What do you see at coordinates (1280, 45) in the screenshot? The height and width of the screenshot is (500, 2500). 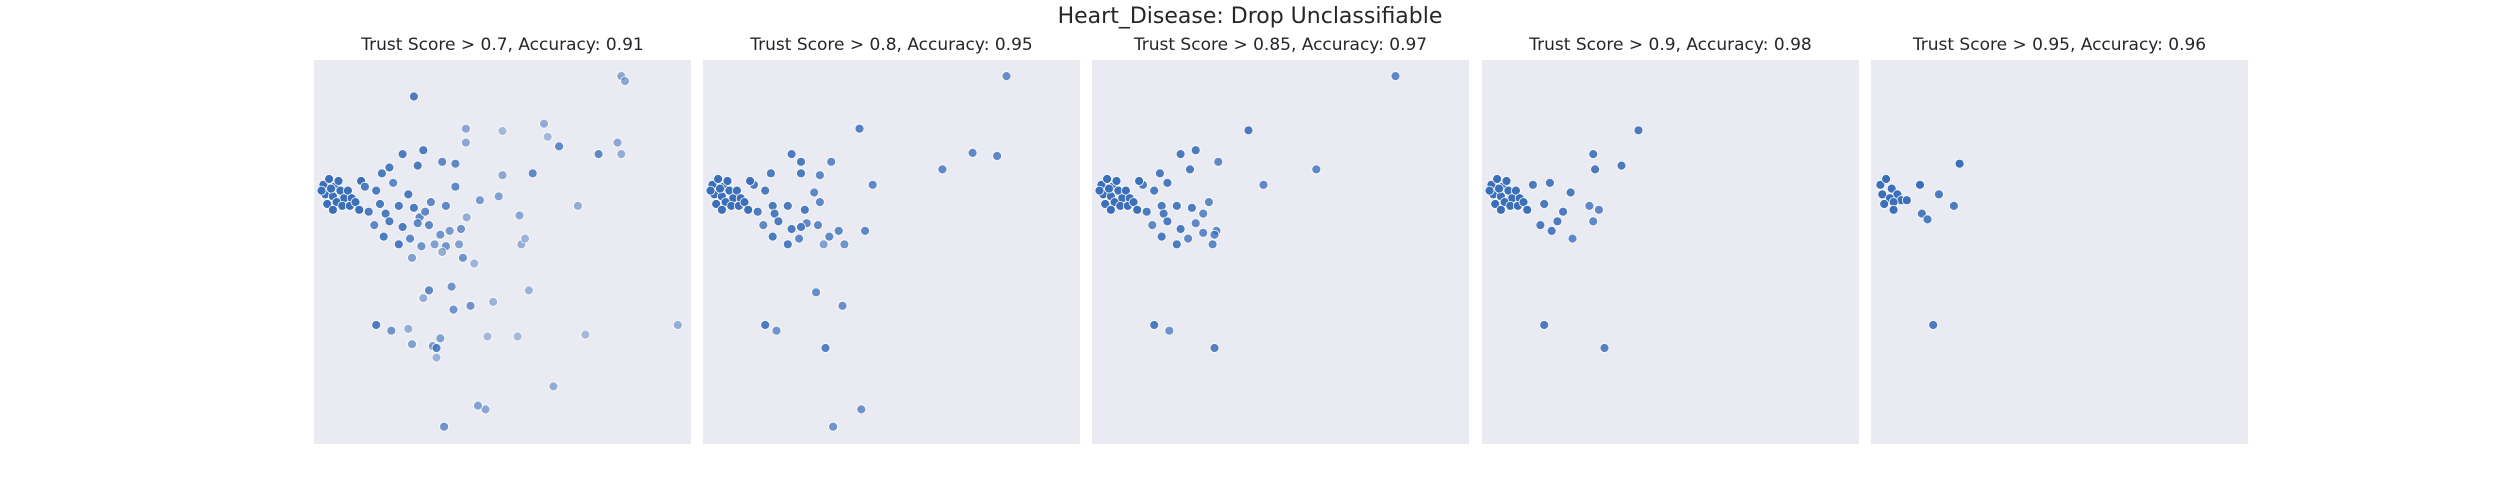 I see `panel-title-3: Trust Score > 0.85, Accuracy: 0.97` at bounding box center [1280, 45].